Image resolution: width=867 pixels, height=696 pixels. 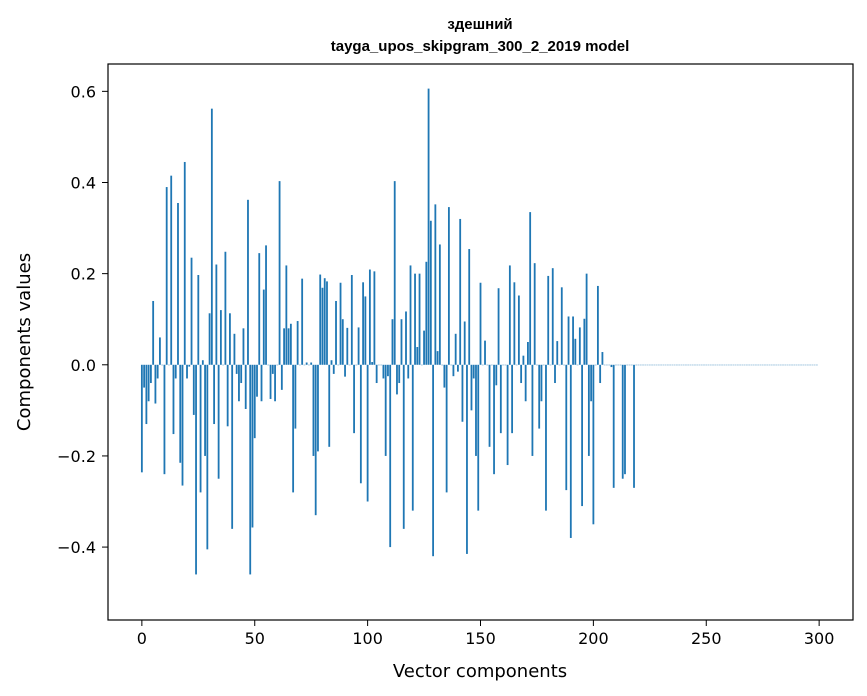 What do you see at coordinates (255, 638) in the screenshot?
I see `x-tick-label: 50` at bounding box center [255, 638].